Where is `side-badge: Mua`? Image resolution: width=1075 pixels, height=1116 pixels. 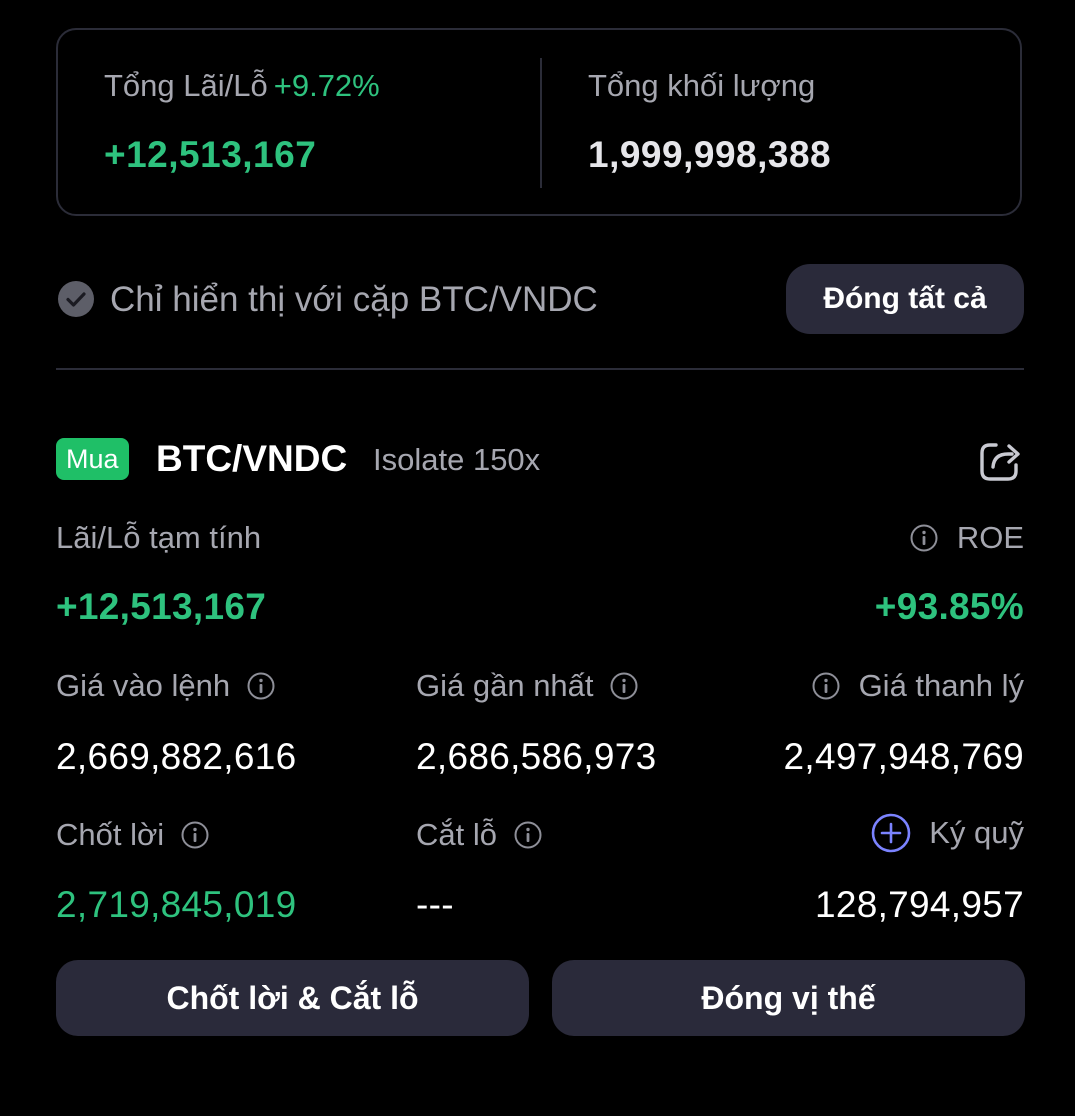
side-badge: Mua is located at coordinates (92, 459).